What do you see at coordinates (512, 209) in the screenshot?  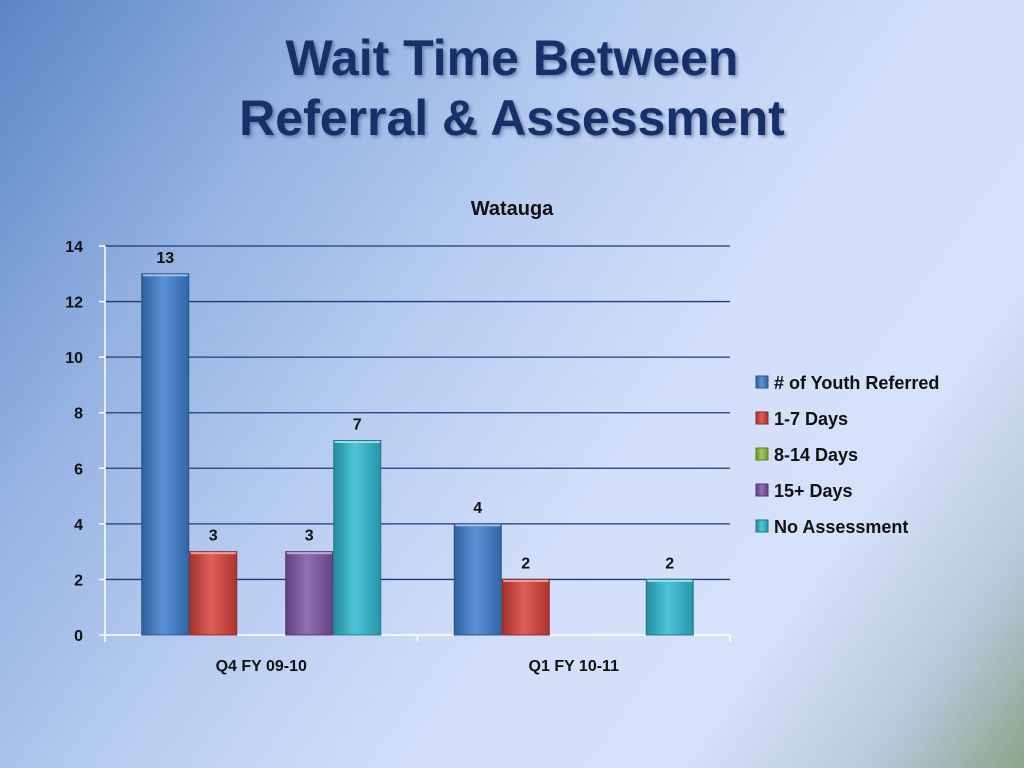 I see `chart-title: Watauga` at bounding box center [512, 209].